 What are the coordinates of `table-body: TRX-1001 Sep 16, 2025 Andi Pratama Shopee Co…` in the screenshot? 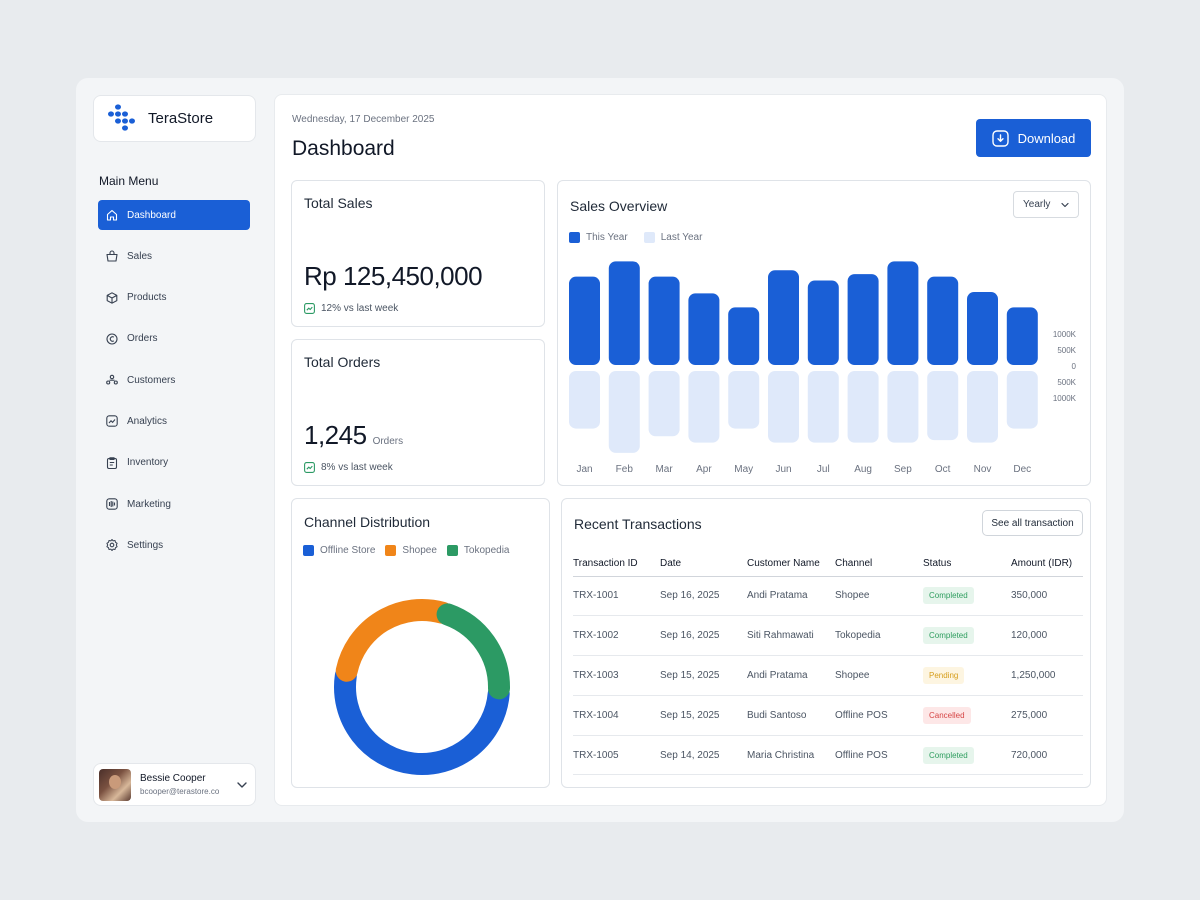 It's located at (828, 676).